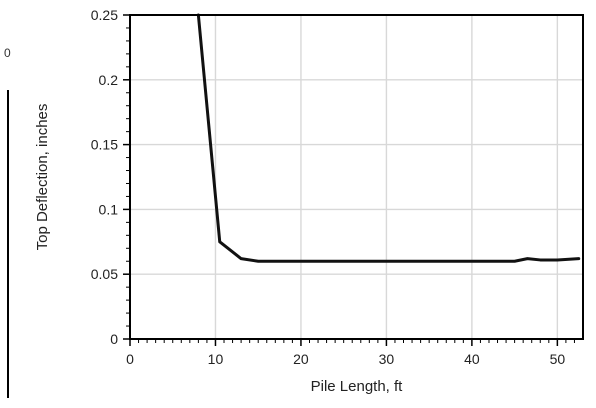 The width and height of the screenshot is (596, 408). Describe the element at coordinates (104, 15) in the screenshot. I see `y-tick-label-5: 0.25` at that location.